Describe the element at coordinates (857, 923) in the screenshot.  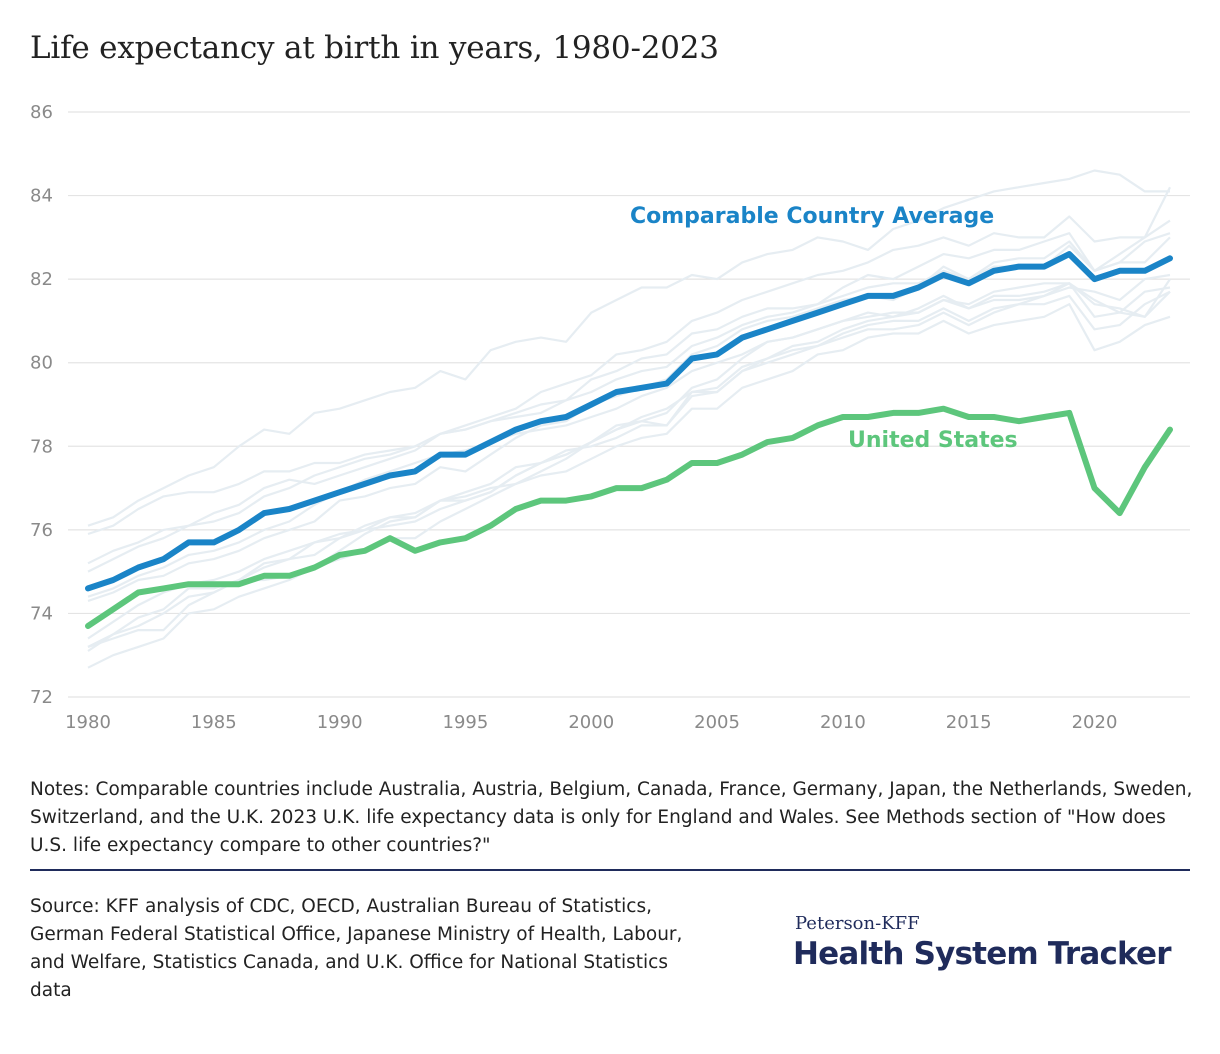
I see `brand-peterson-kff: Peterson-KFF` at that location.